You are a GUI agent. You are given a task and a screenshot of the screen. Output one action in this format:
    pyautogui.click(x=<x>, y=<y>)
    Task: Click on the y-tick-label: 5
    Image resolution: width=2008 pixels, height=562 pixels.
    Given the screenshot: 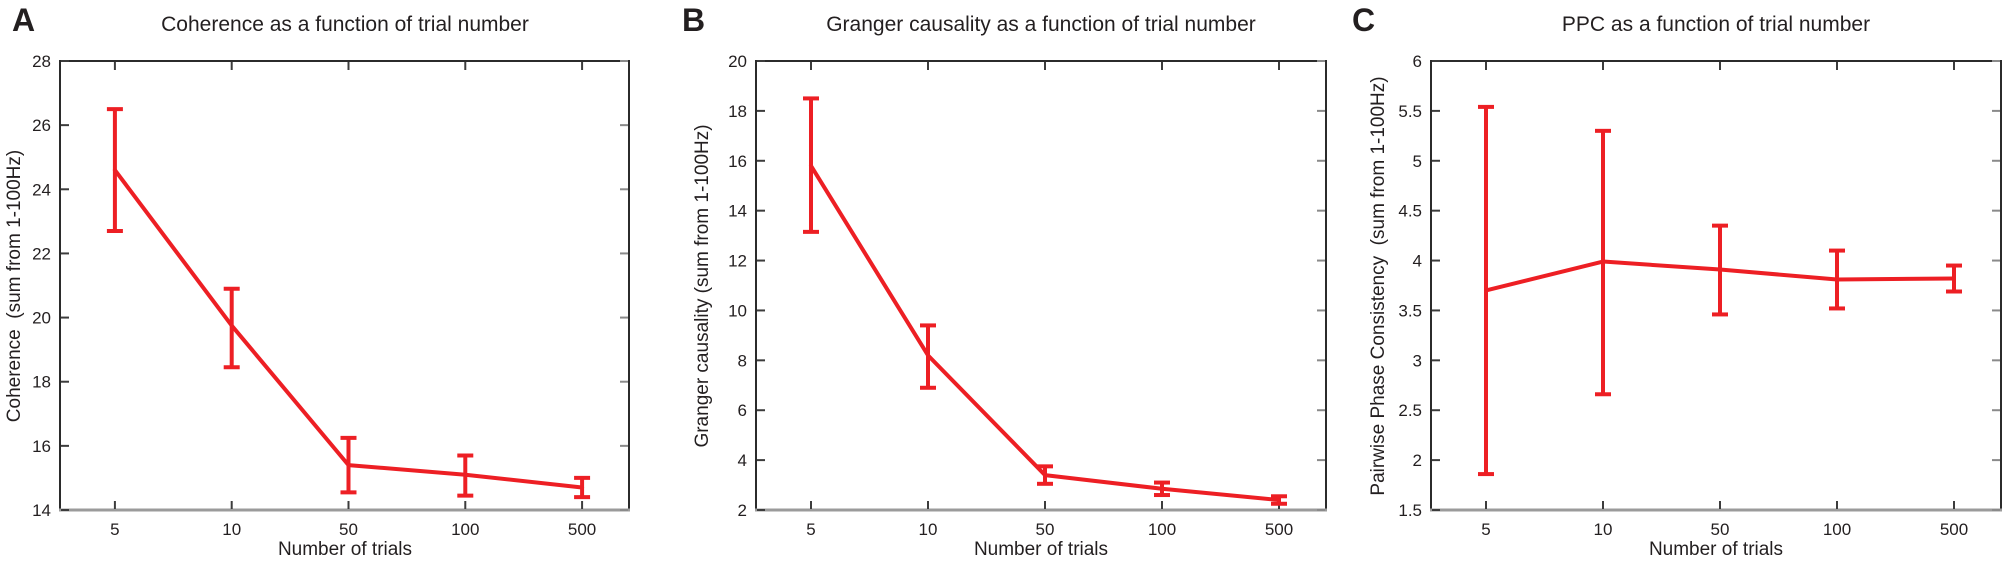 What is the action you would take?
    pyautogui.click(x=1417, y=161)
    